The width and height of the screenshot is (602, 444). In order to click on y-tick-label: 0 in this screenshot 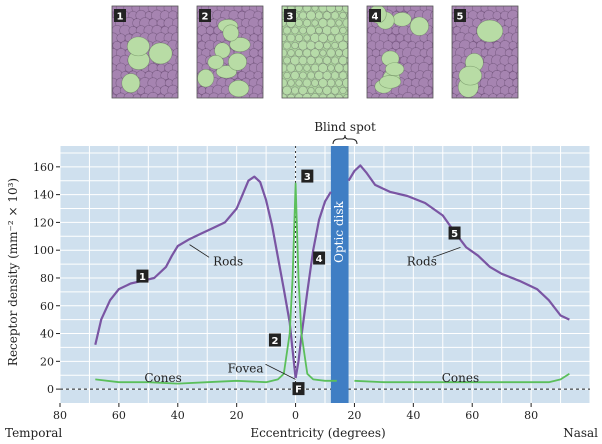, I will do `click(50, 389)`.